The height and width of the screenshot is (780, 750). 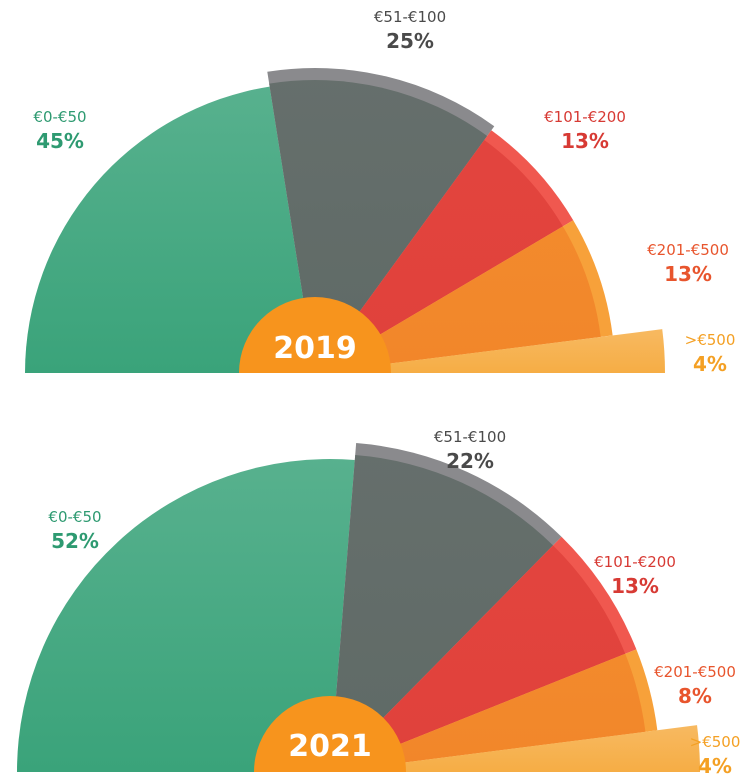 I want to click on label-201-500: €201-€500 13%, so click(x=688, y=263).